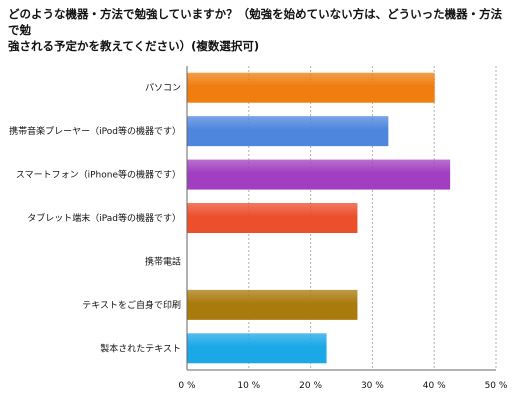  I want to click on x-tick-label-20: 20 %, so click(310, 386).